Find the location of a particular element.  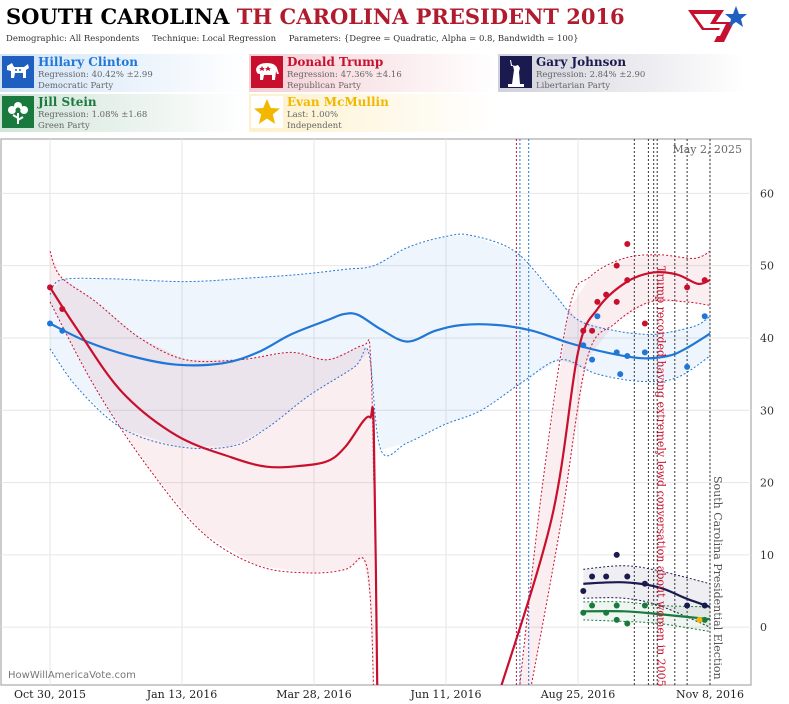

x-tick-label: Mar 28, 2016 is located at coordinates (314, 694).